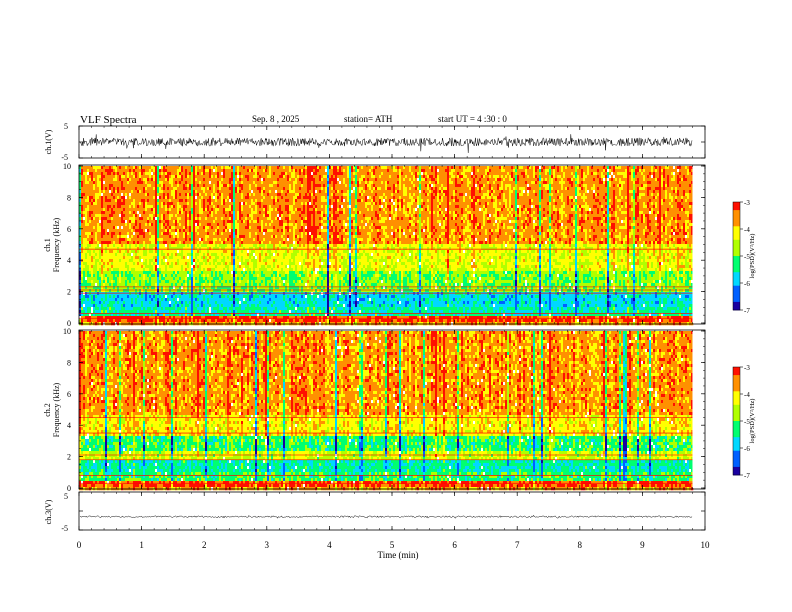  I want to click on ch3-waveform-trace, so click(392, 511).